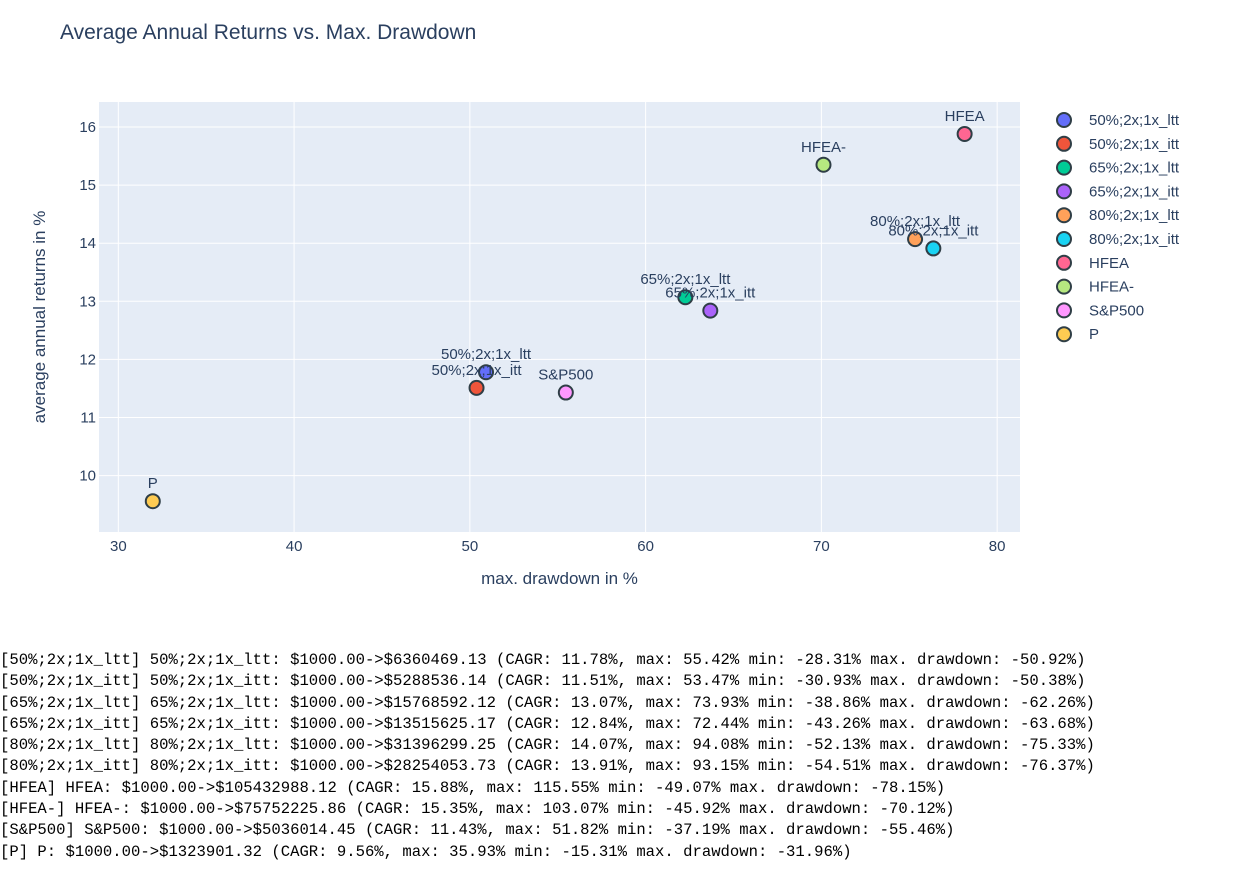  What do you see at coordinates (1134, 191) in the screenshot?
I see `legend-item-label: 65%;2x;1x_itt` at bounding box center [1134, 191].